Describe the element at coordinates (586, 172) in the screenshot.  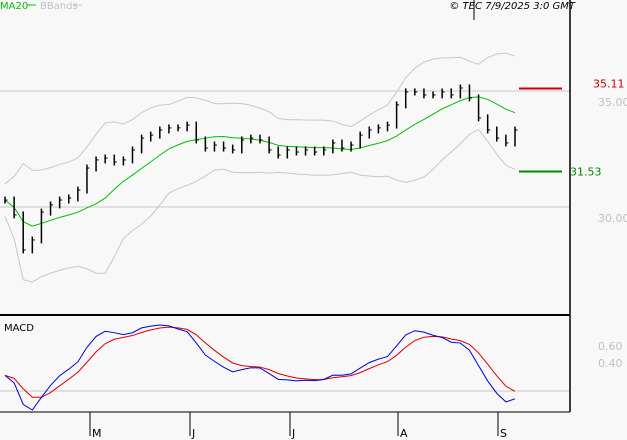
I see `support-label: 31.53` at that location.